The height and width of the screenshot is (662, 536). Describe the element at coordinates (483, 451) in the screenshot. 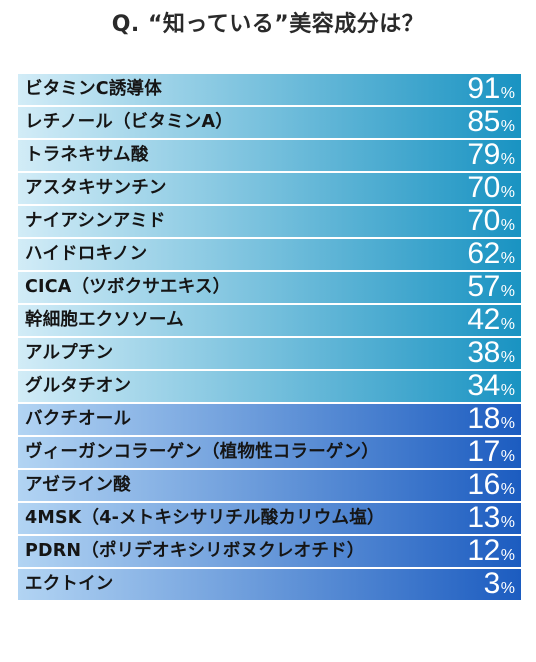

I see `value-number: 17` at that location.